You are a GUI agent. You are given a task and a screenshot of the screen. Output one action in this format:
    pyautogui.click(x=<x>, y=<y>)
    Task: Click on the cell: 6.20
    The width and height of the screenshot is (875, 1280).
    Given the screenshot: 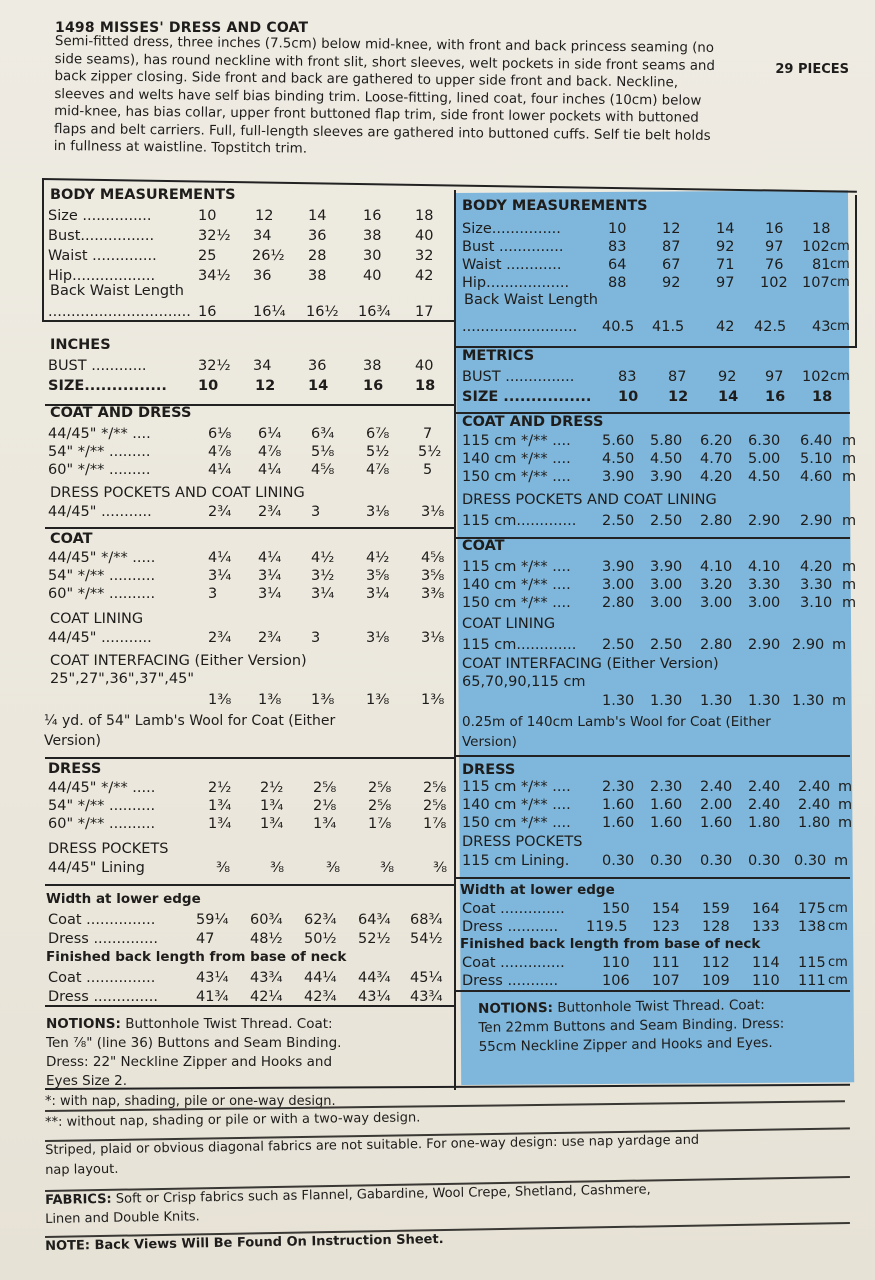 What is the action you would take?
    pyautogui.click(x=716, y=441)
    